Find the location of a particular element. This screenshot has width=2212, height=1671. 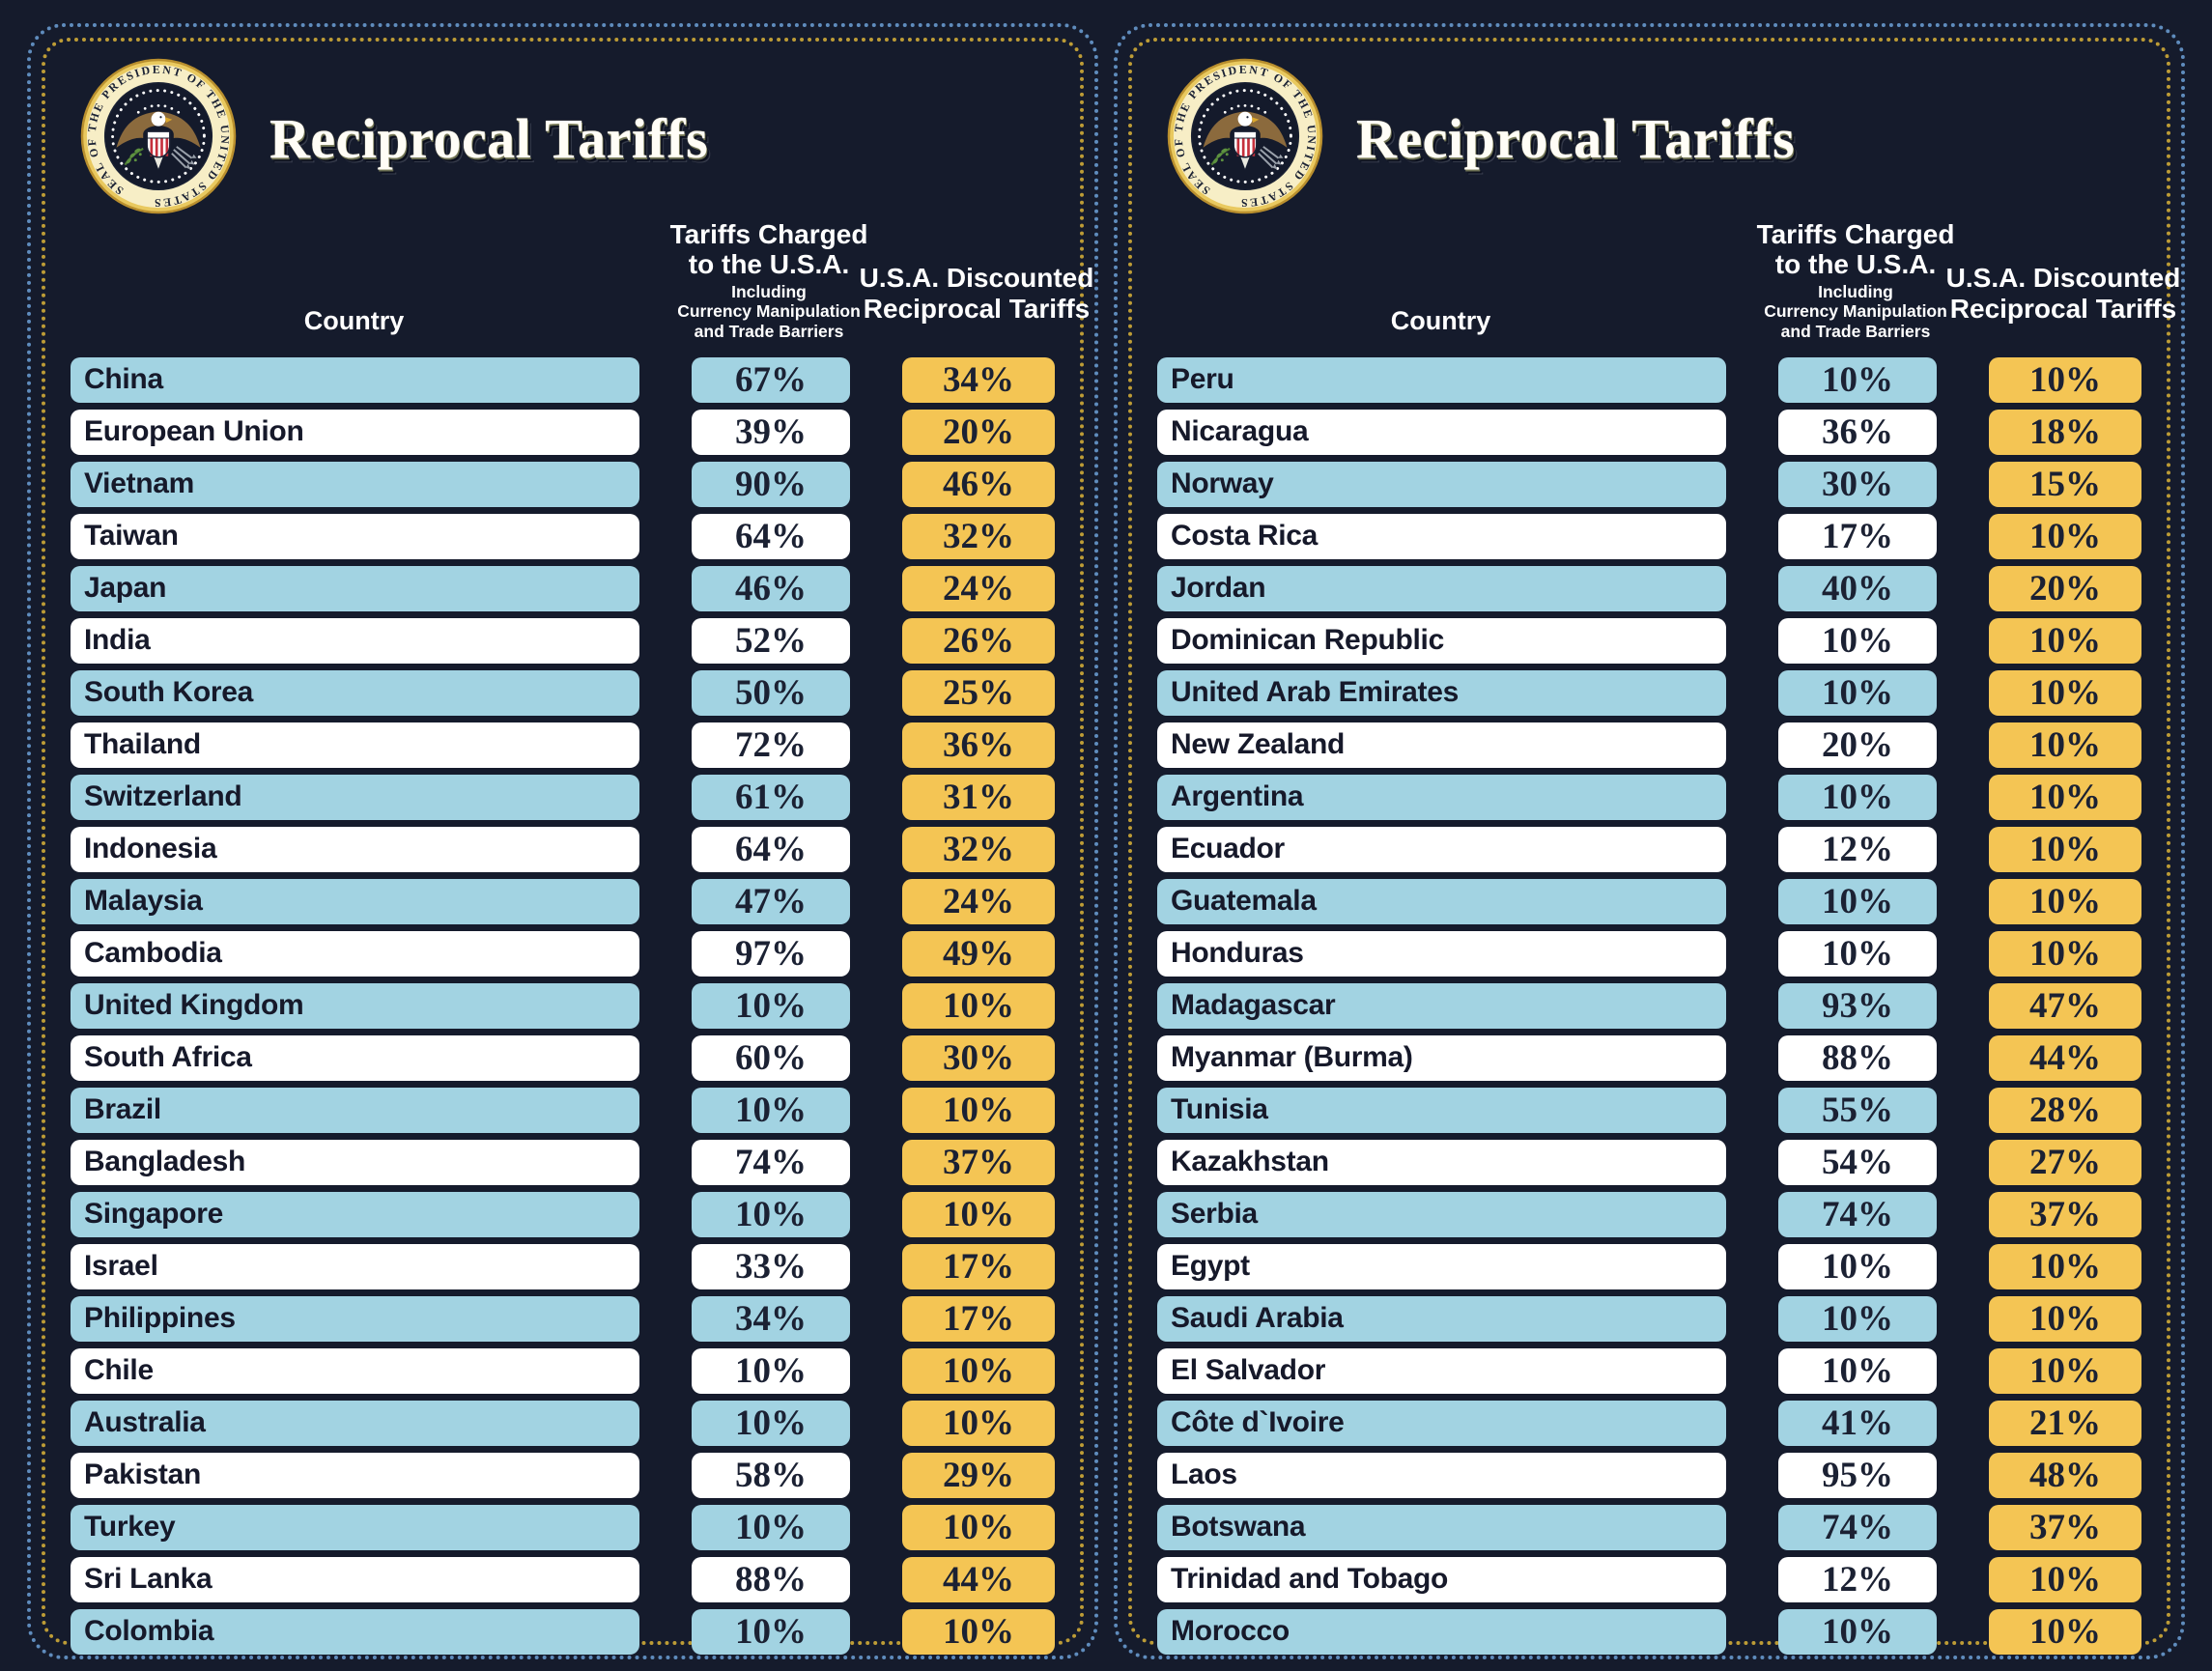

charged-tariff-cell: 47% is located at coordinates (771, 901).